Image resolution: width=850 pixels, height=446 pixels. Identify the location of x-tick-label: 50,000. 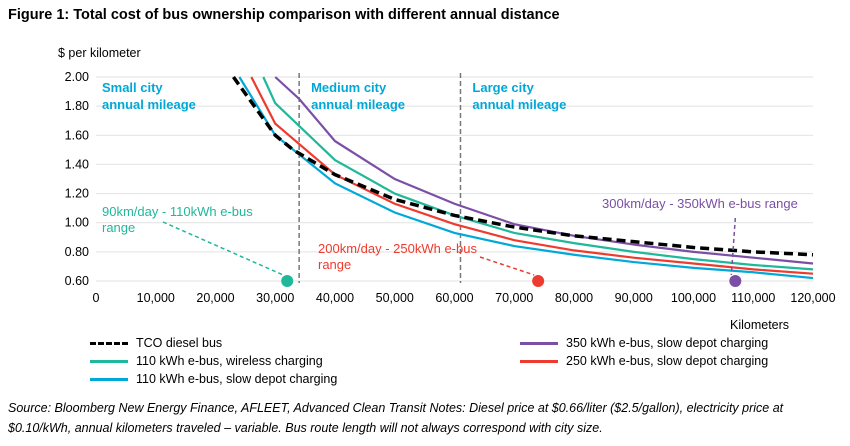
(395, 298).